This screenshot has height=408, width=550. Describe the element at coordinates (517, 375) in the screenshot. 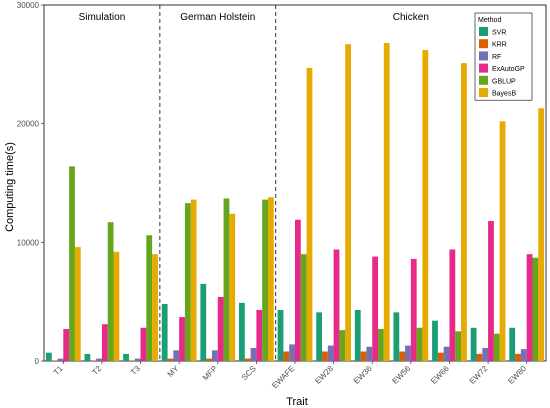

I see `x-tick-label-ew80: EW80` at that location.